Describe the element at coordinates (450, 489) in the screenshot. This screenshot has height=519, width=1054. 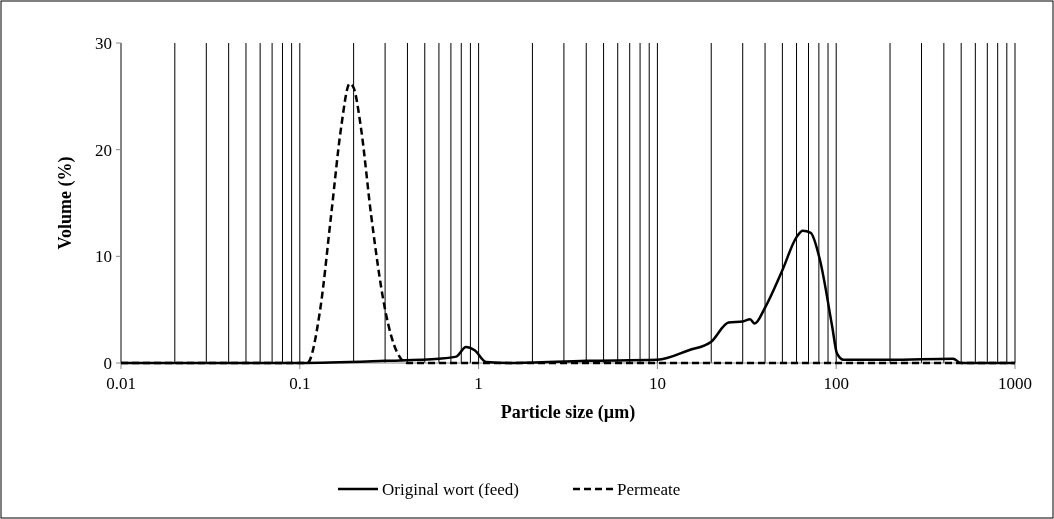
I see `legend-label: Original wort (feed)` at that location.